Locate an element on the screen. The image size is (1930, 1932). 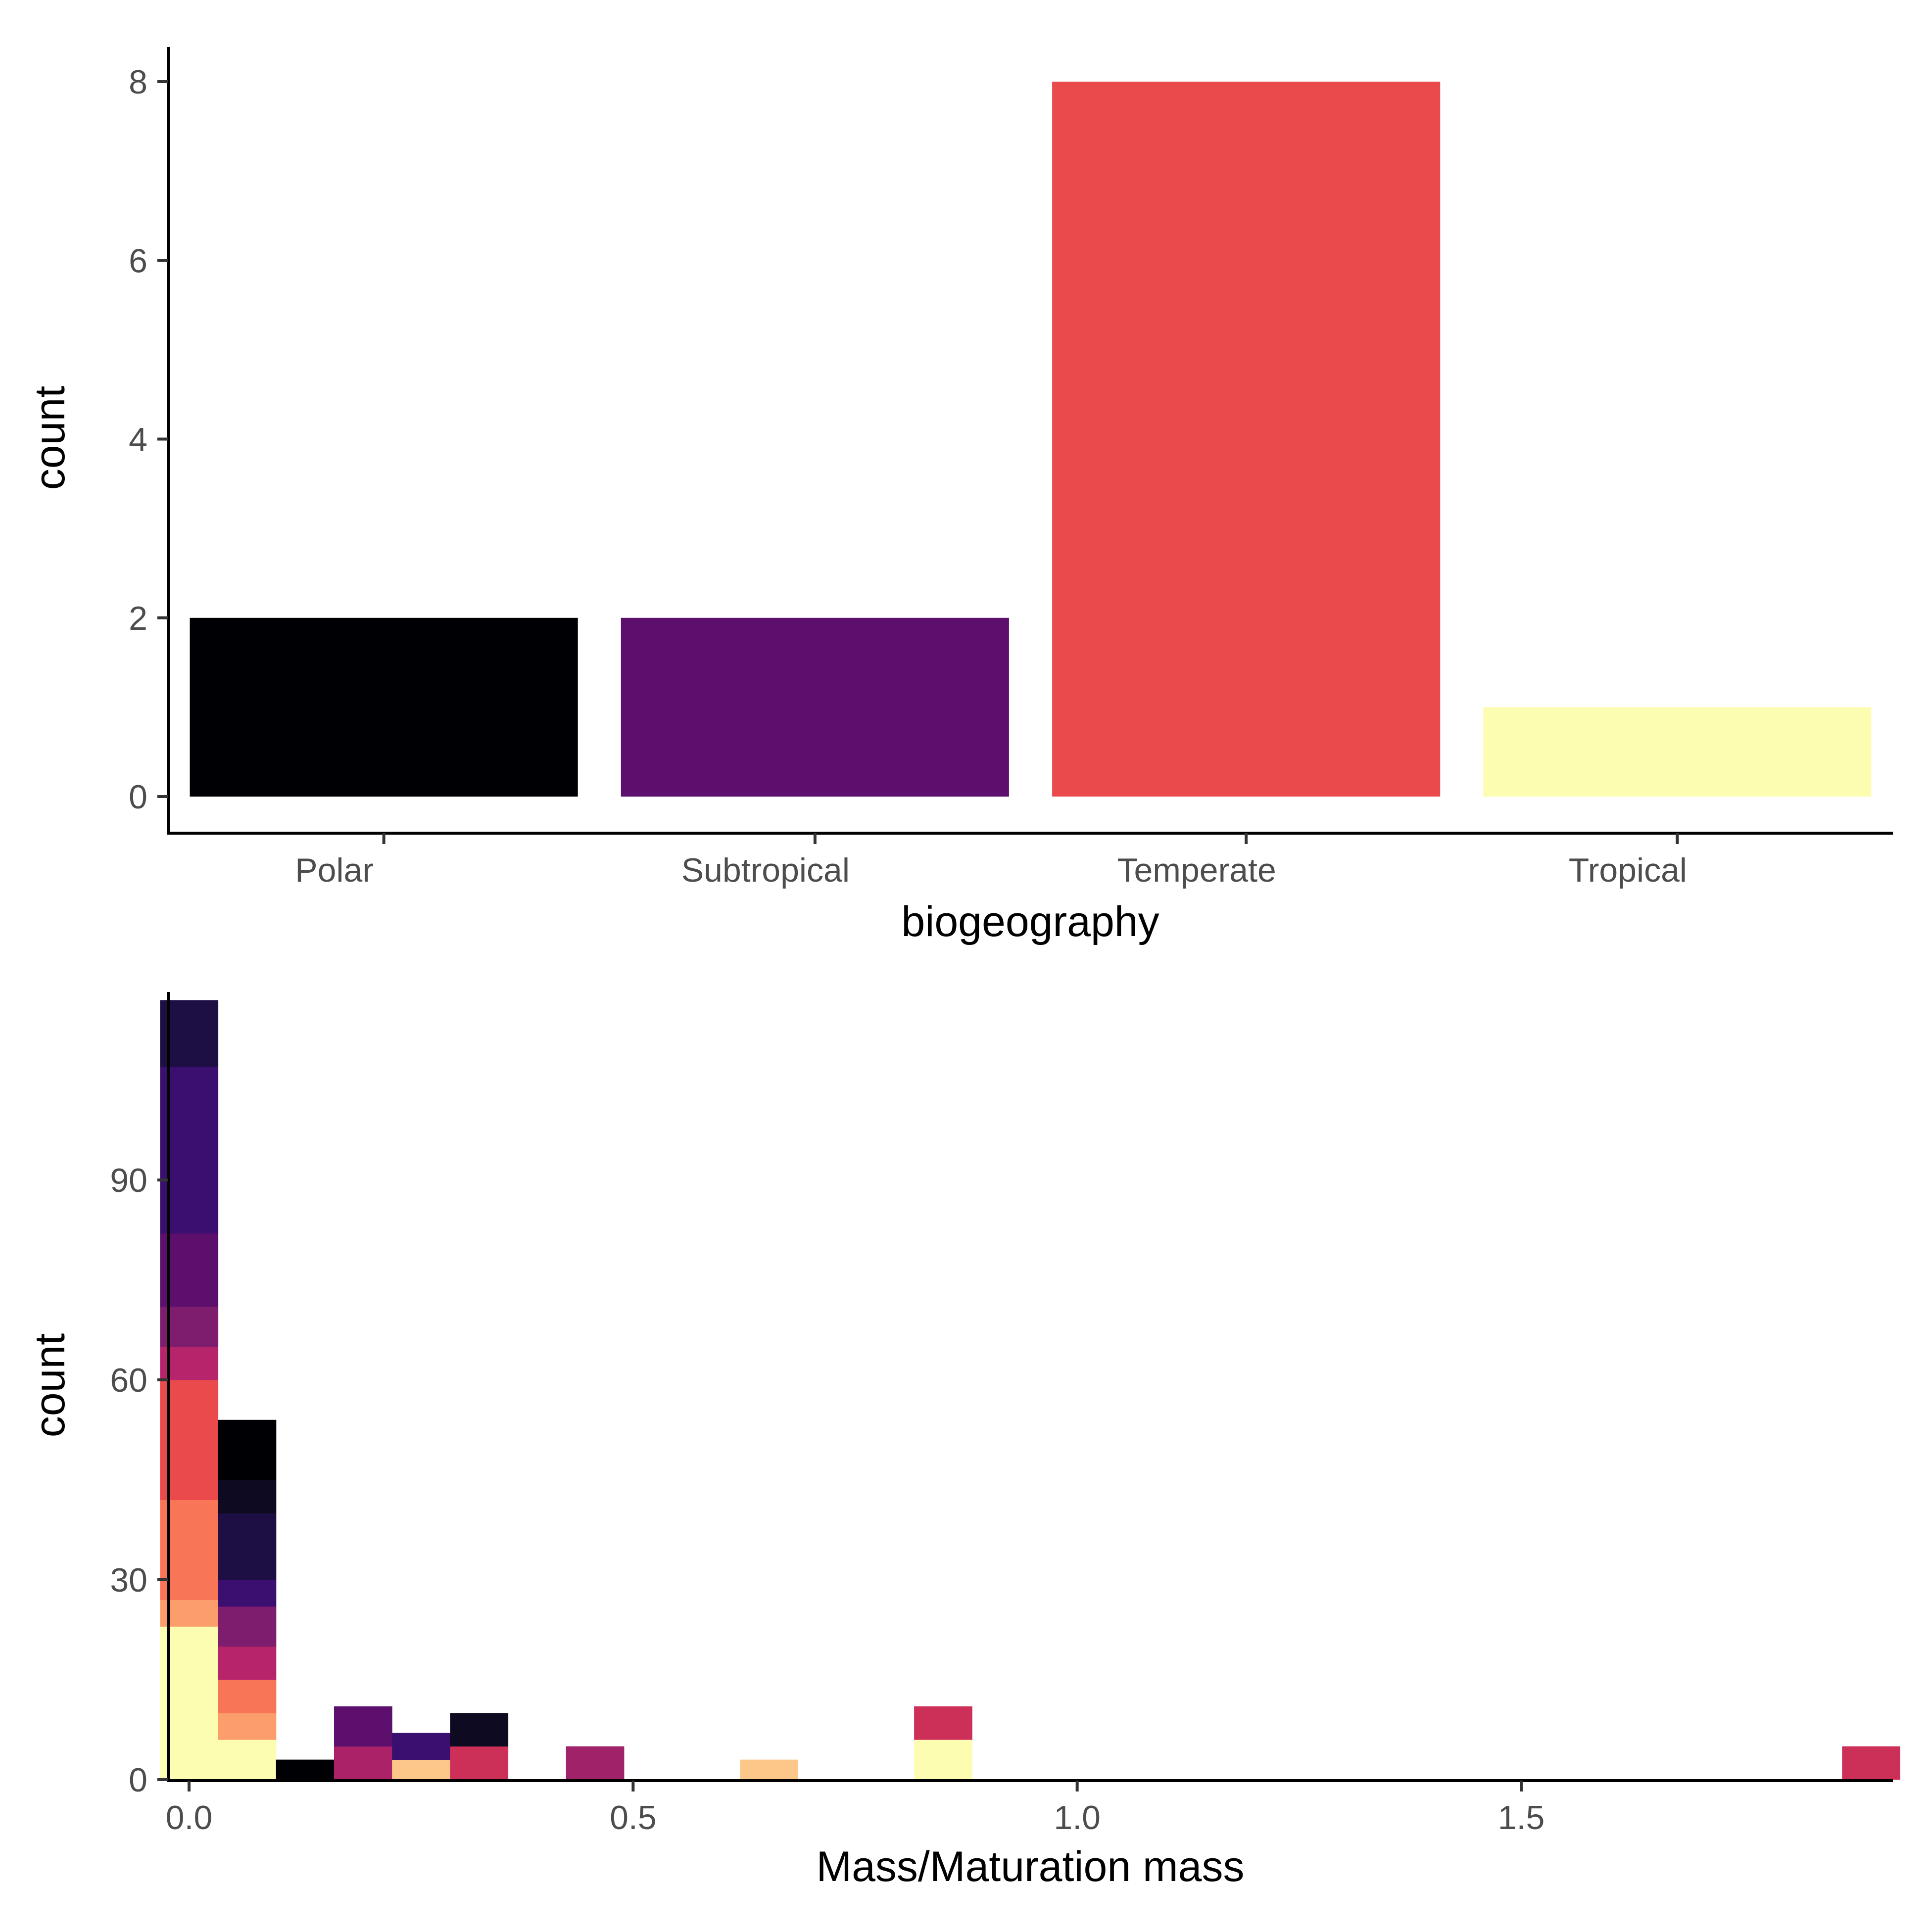
x-tick-label: 0.0 is located at coordinates (189, 1818).